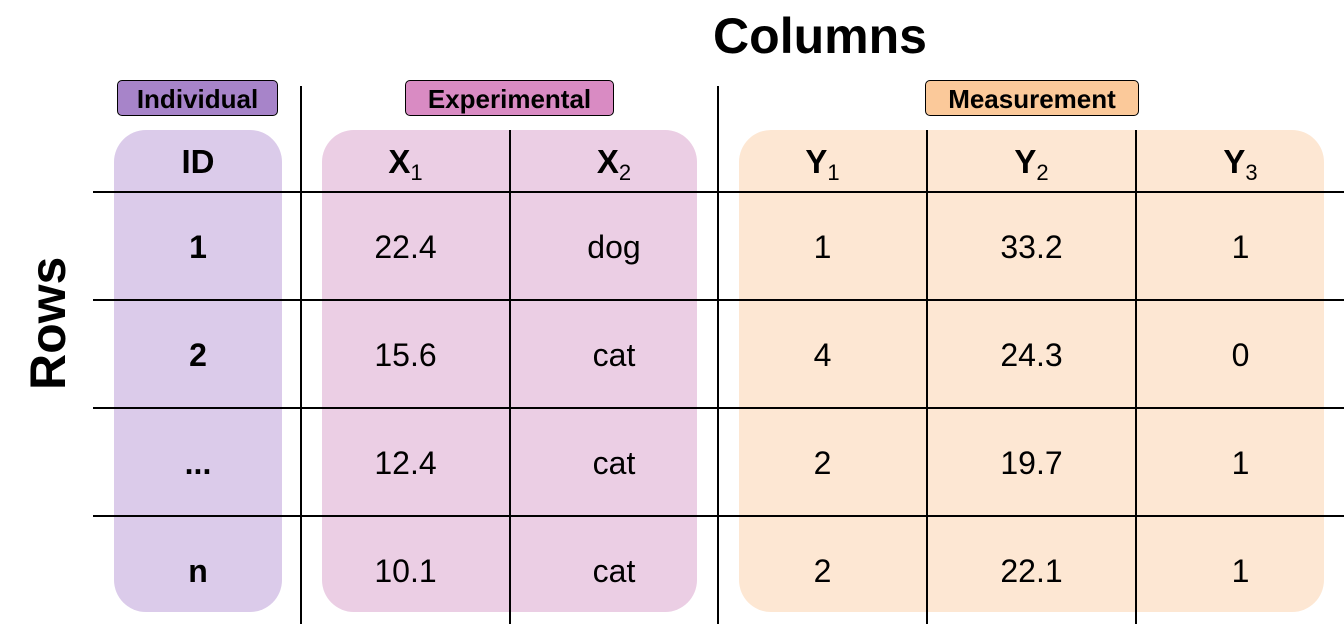 The width and height of the screenshot is (1344, 624). Describe the element at coordinates (509, 98) in the screenshot. I see `experimental-group-label: Experimental` at that location.